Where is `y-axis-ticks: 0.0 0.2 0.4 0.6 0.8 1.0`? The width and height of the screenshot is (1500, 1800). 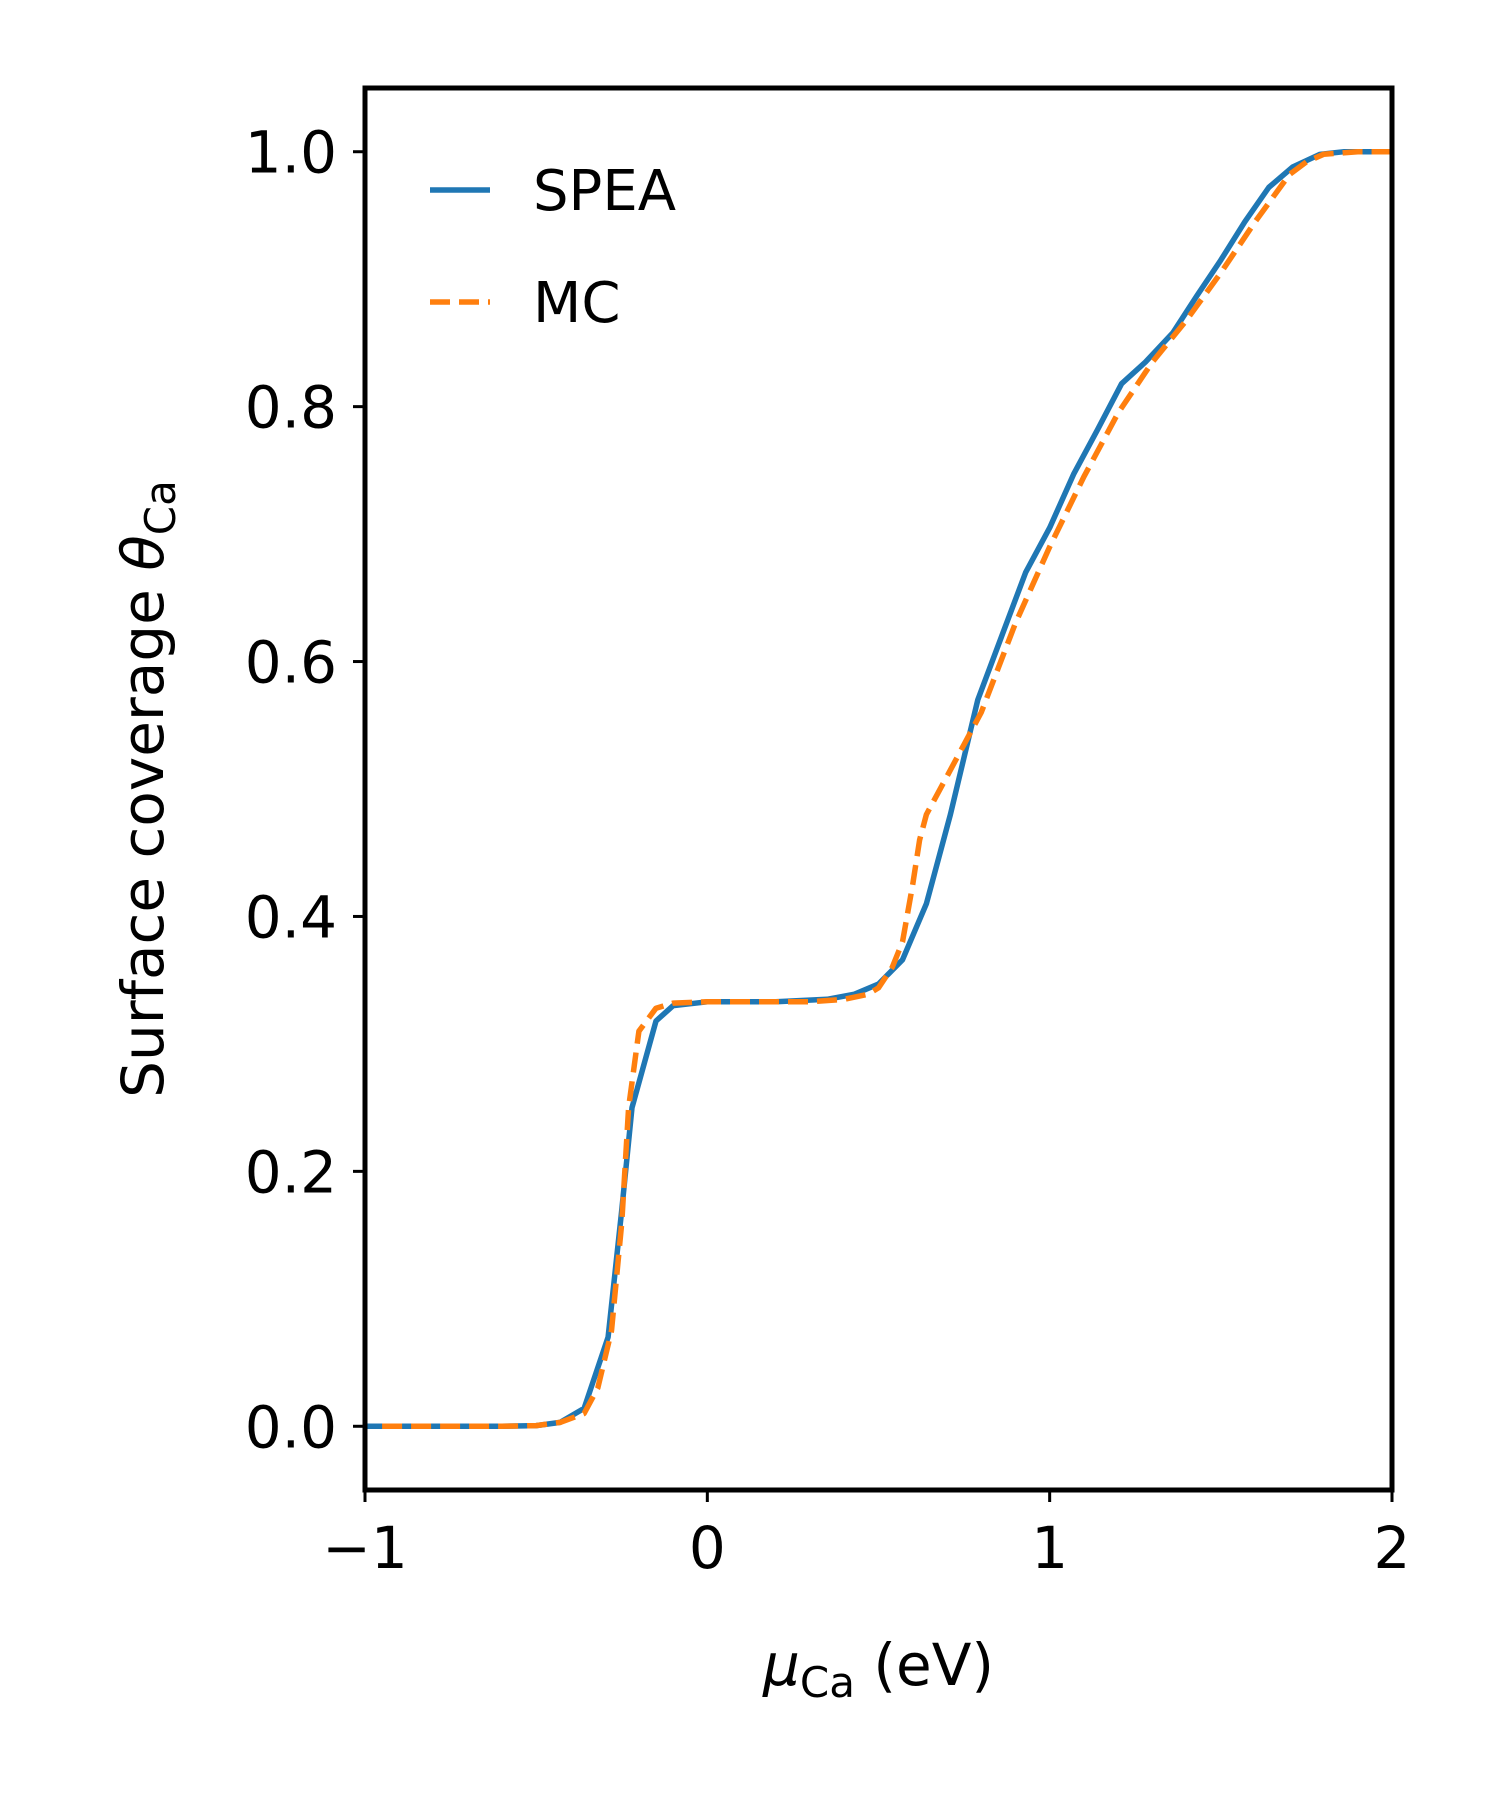
y-axis-ticks: 0.0 0.2 0.4 0.6 0.8 1.0 is located at coordinates (305, 790).